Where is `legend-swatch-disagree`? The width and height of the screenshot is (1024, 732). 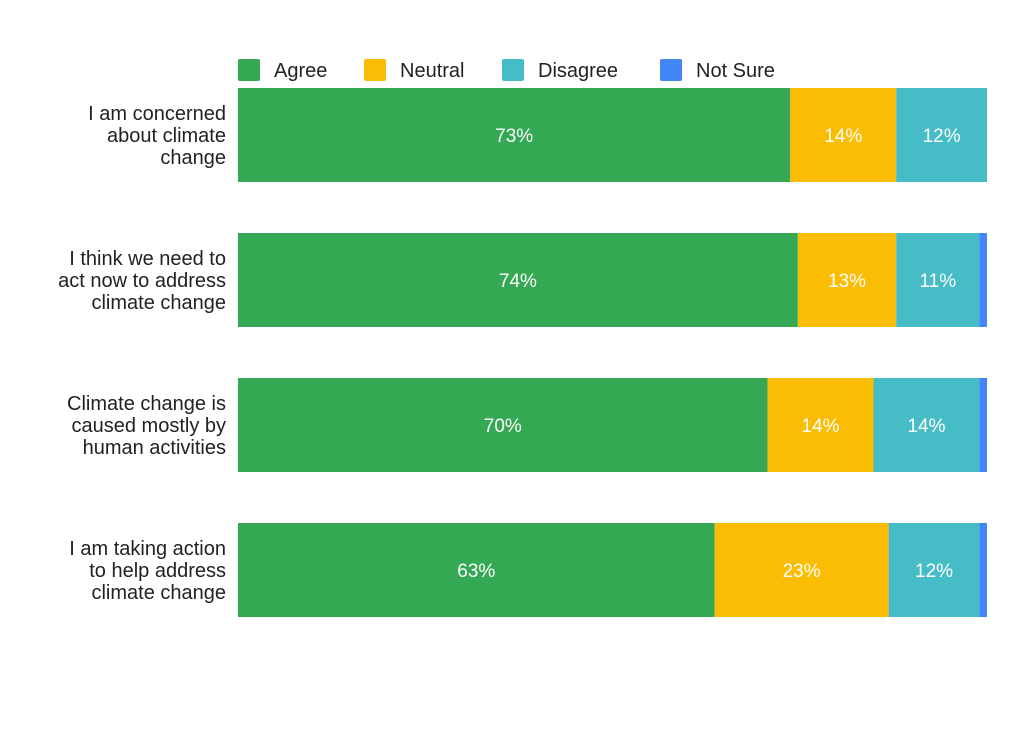
legend-swatch-disagree is located at coordinates (513, 70).